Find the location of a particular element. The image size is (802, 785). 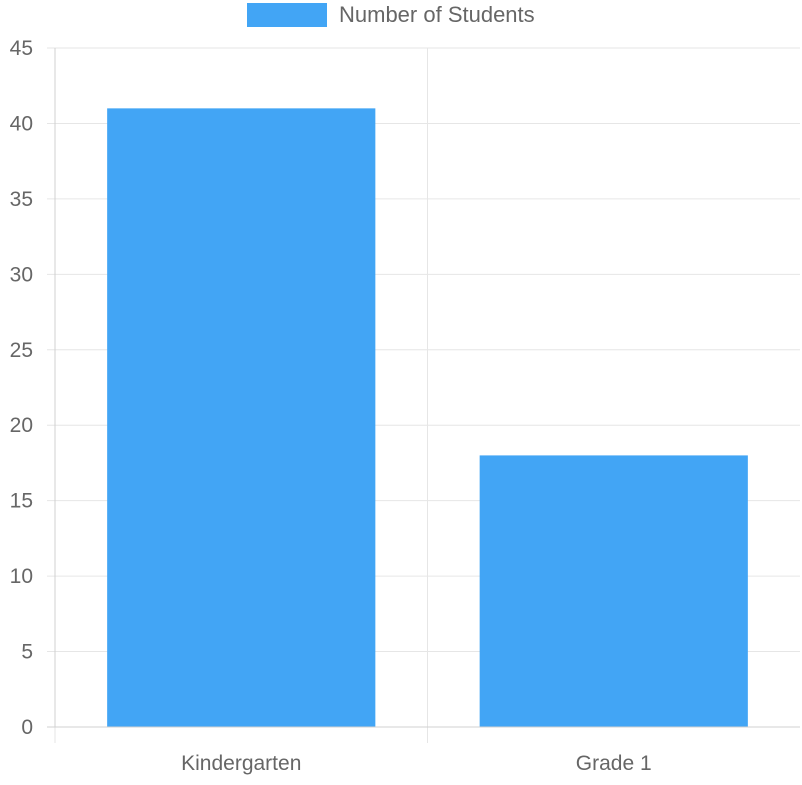

y-tick-label: 25 is located at coordinates (21, 350).